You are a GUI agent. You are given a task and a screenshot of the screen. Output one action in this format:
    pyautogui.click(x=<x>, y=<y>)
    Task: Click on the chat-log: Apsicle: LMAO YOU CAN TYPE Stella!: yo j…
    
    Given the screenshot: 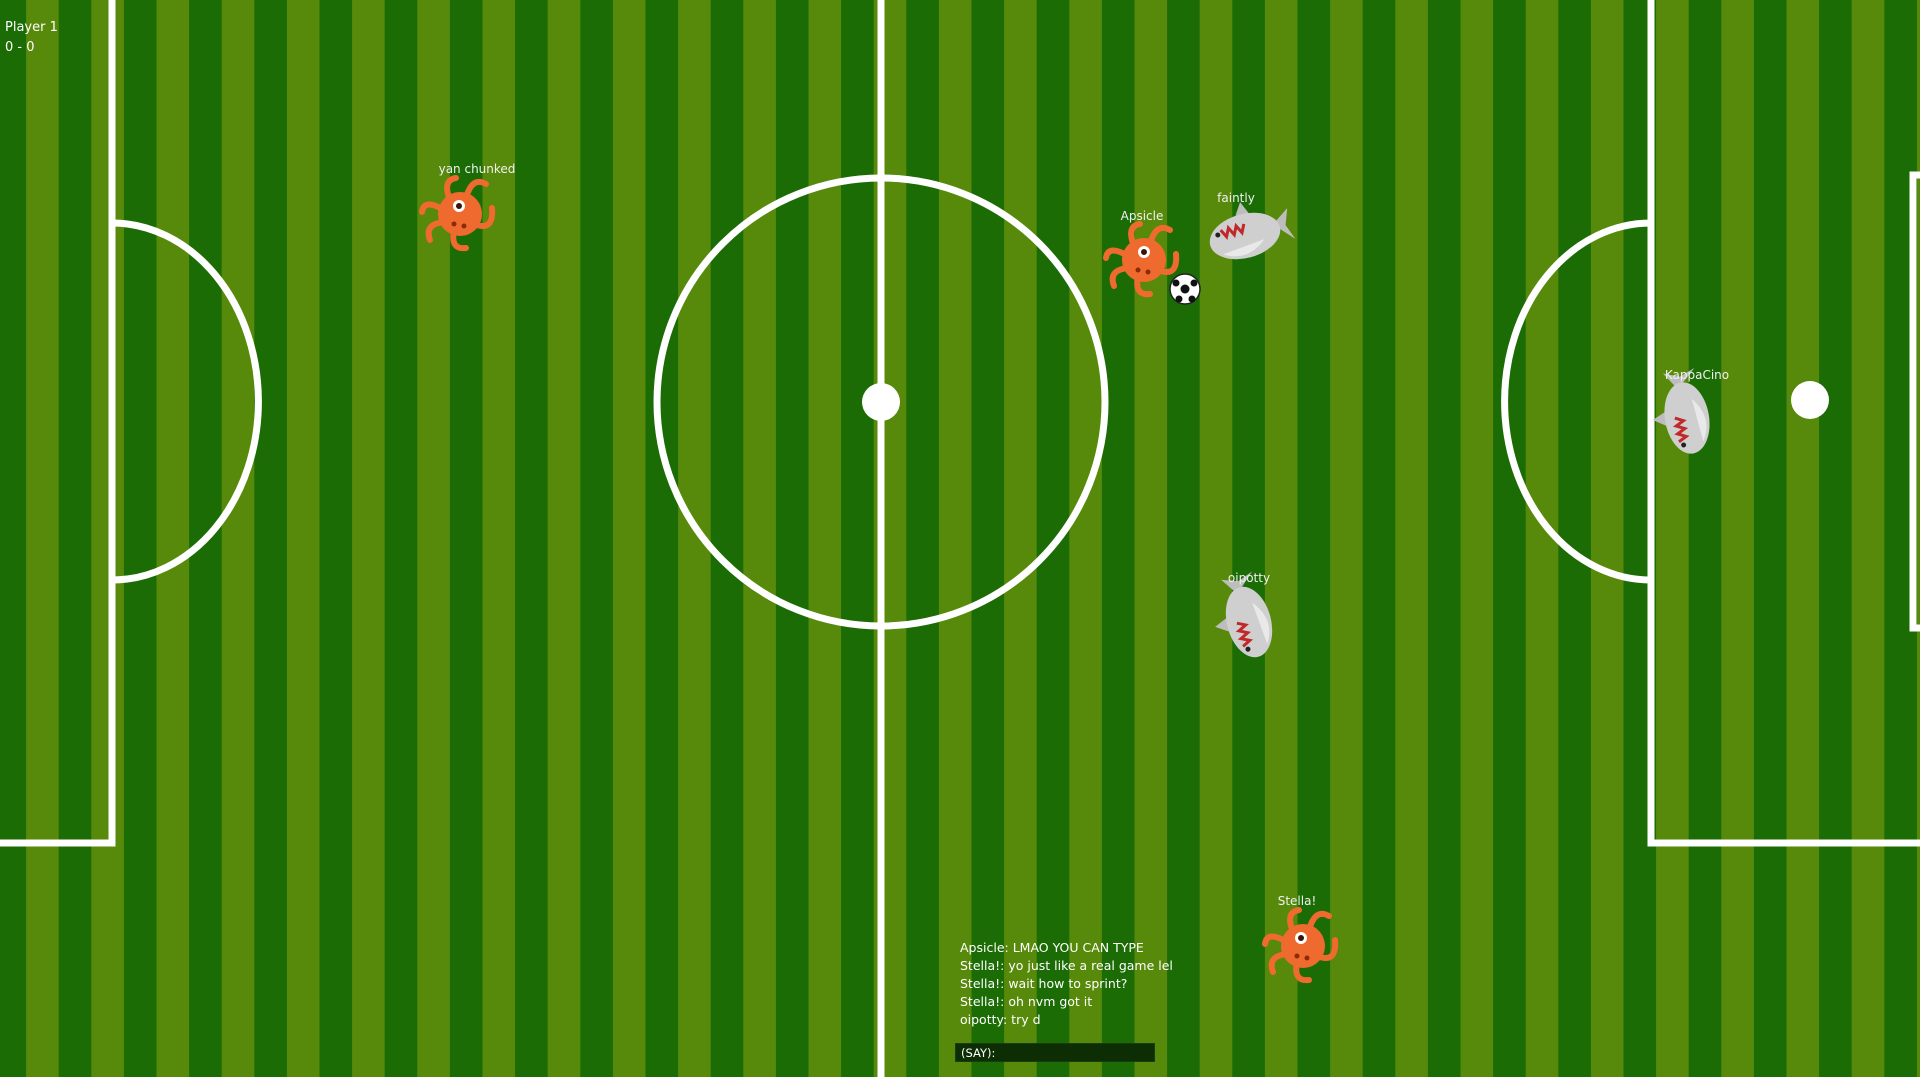 What is the action you would take?
    pyautogui.click(x=1066, y=984)
    